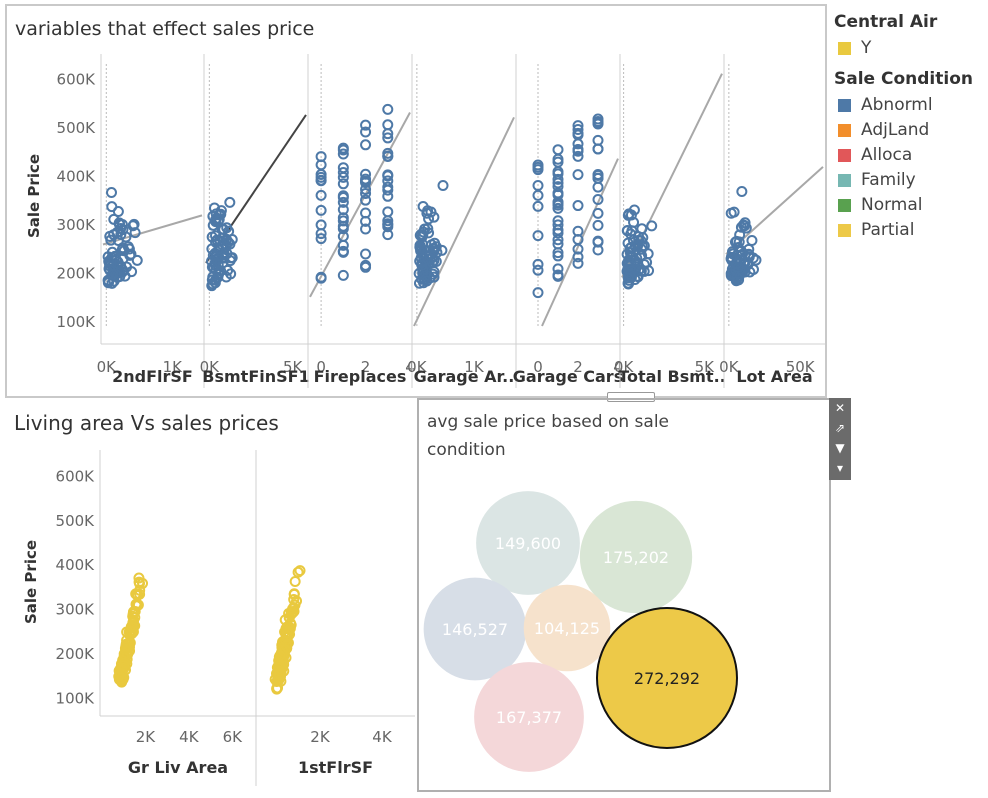 This screenshot has width=988, height=798. What do you see at coordinates (909, 205) in the screenshot?
I see `legend-item-normal: Normal` at bounding box center [909, 205].